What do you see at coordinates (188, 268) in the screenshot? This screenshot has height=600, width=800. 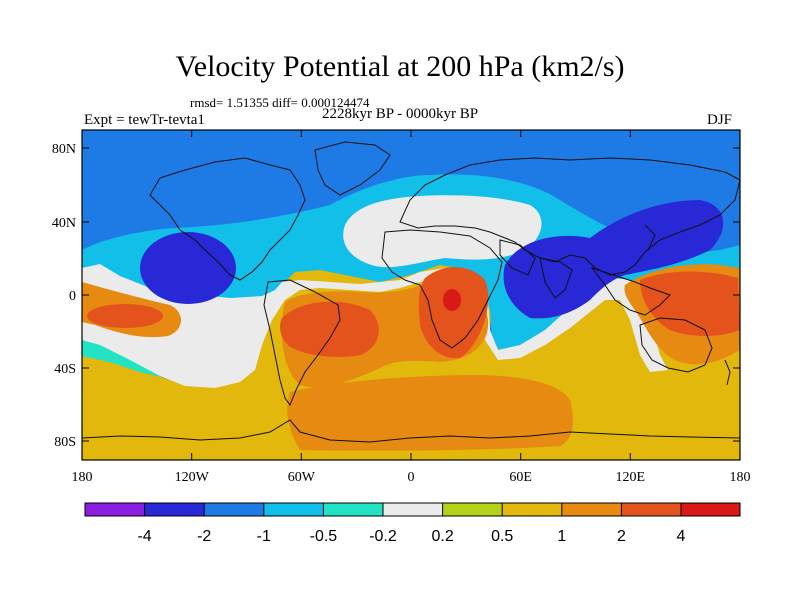 I see `field-deepblue-pacific` at bounding box center [188, 268].